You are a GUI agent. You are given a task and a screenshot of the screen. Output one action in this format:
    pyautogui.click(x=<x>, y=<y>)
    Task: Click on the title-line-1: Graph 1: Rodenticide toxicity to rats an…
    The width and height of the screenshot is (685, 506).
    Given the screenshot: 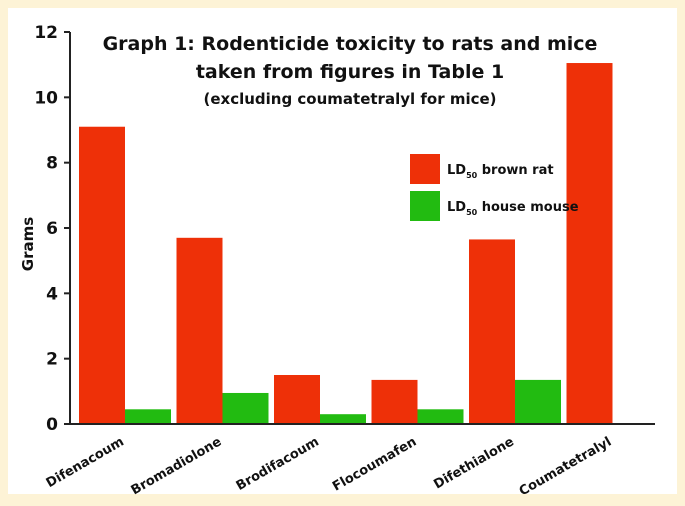 What is the action you would take?
    pyautogui.click(x=350, y=44)
    